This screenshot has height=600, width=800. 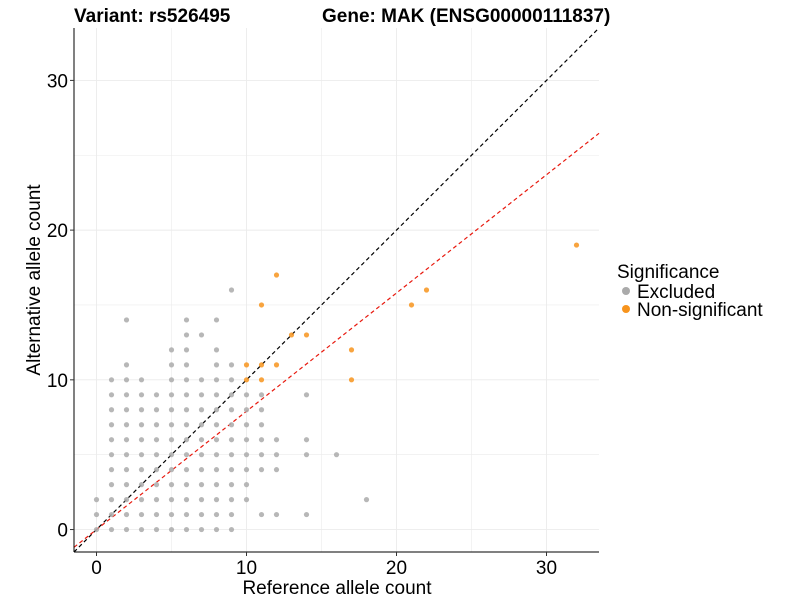 What do you see at coordinates (34, 280) in the screenshot?
I see `y-axis-title: Alternative allele count` at bounding box center [34, 280].